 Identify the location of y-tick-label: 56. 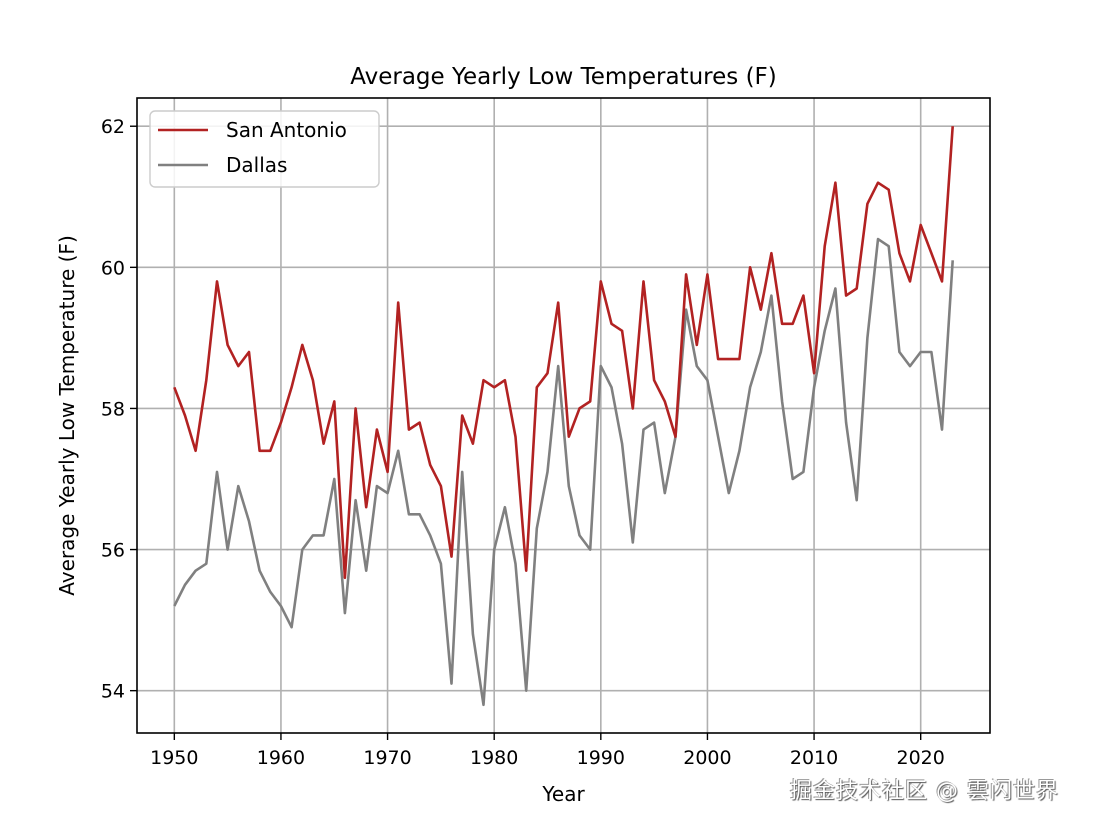
(113, 551).